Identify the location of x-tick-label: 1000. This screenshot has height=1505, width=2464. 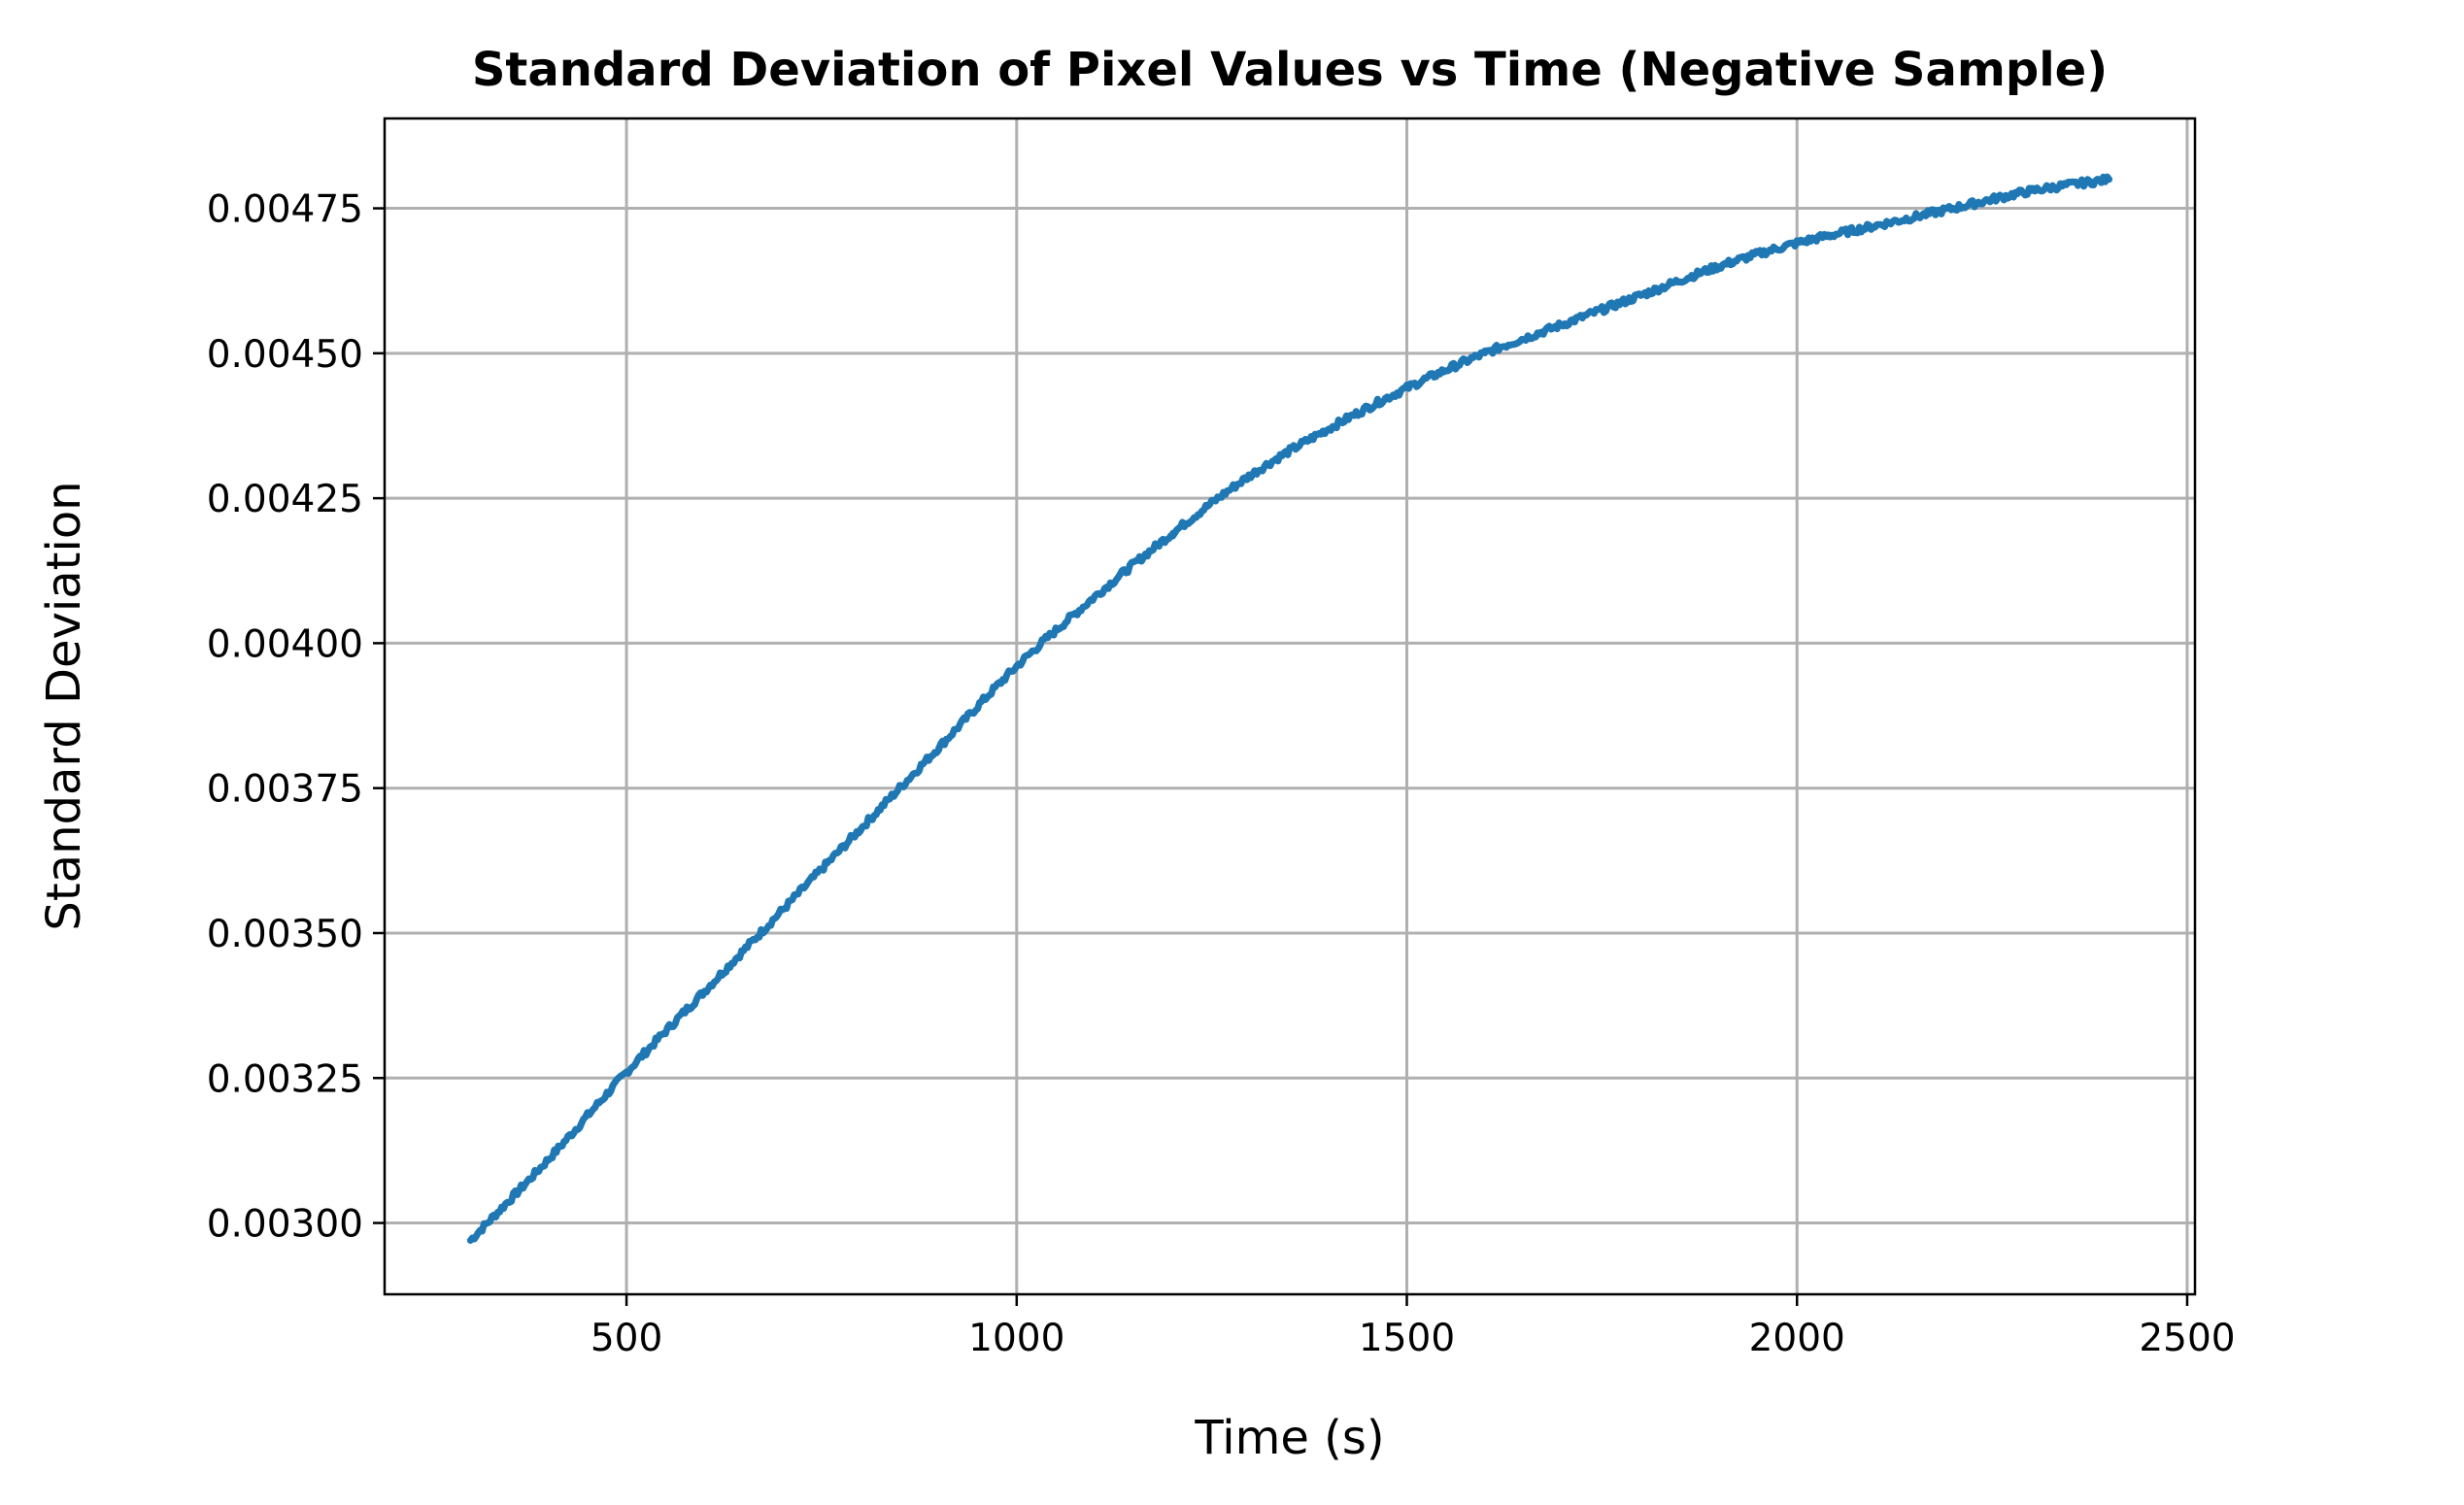
(1016, 1338).